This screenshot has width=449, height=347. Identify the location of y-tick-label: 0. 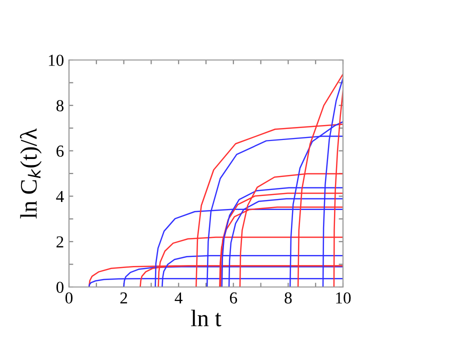
(60, 287).